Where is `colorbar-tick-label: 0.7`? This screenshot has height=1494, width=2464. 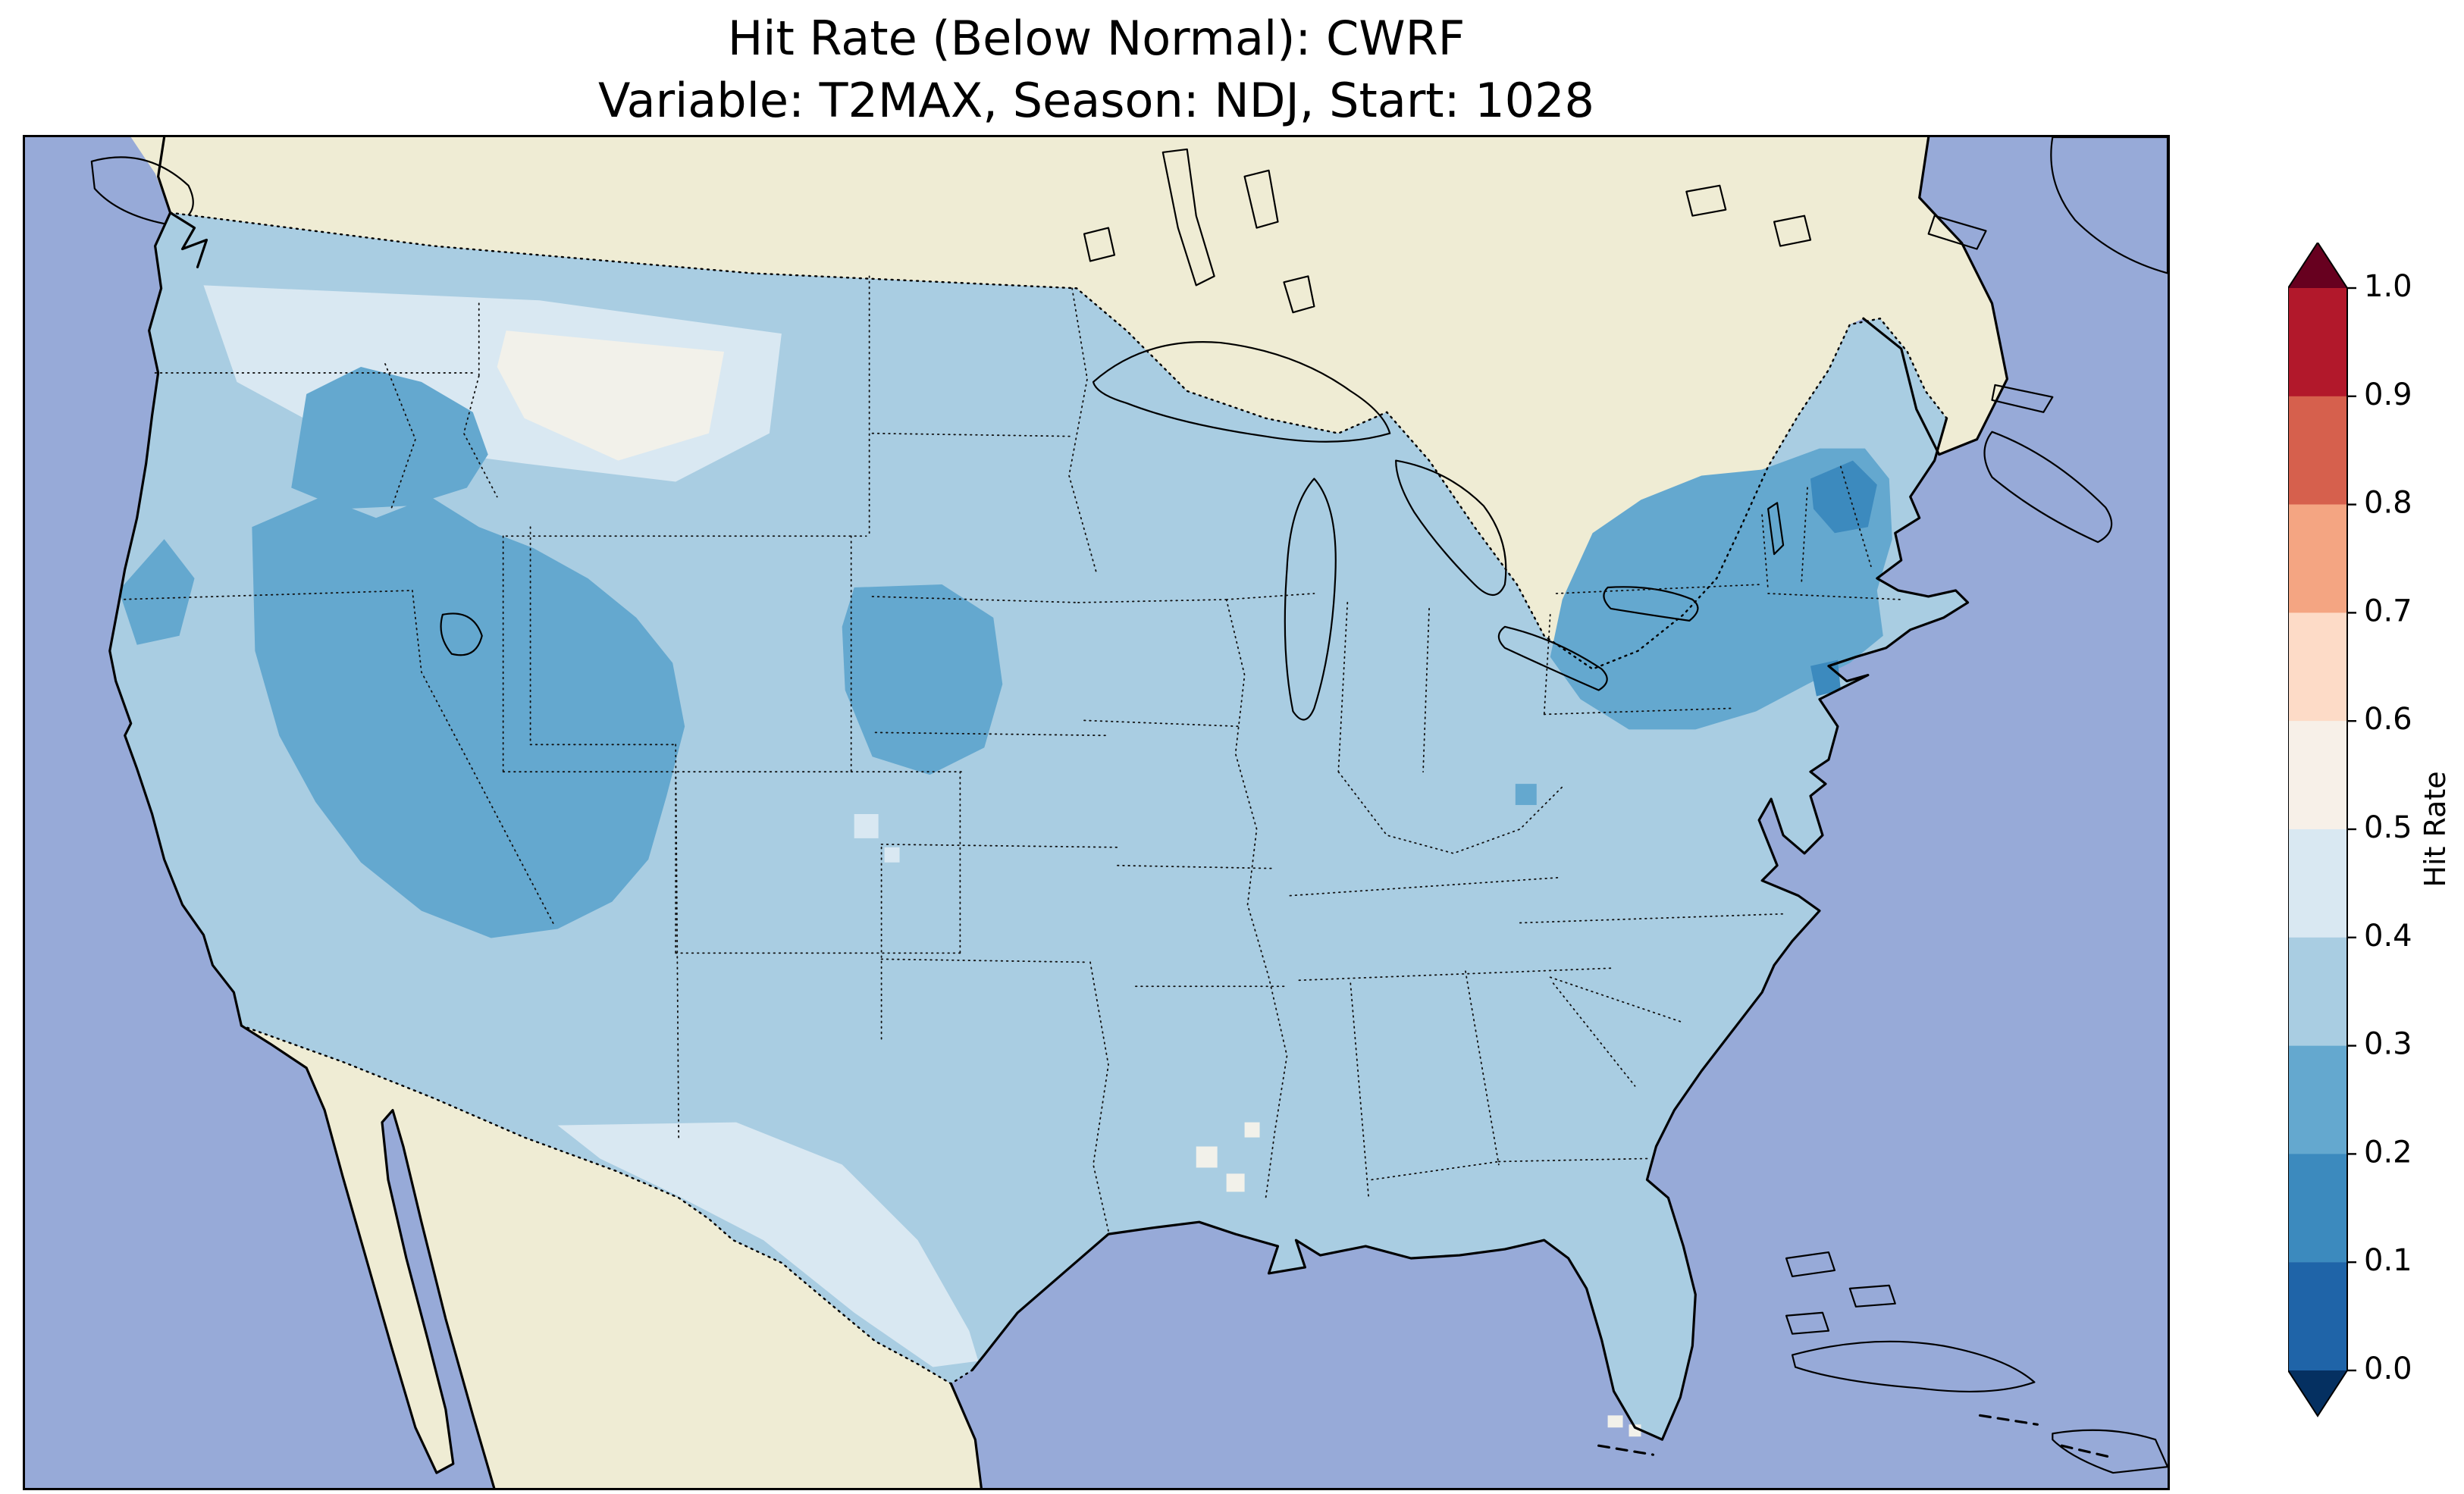
colorbar-tick-label: 0.7 is located at coordinates (2388, 611).